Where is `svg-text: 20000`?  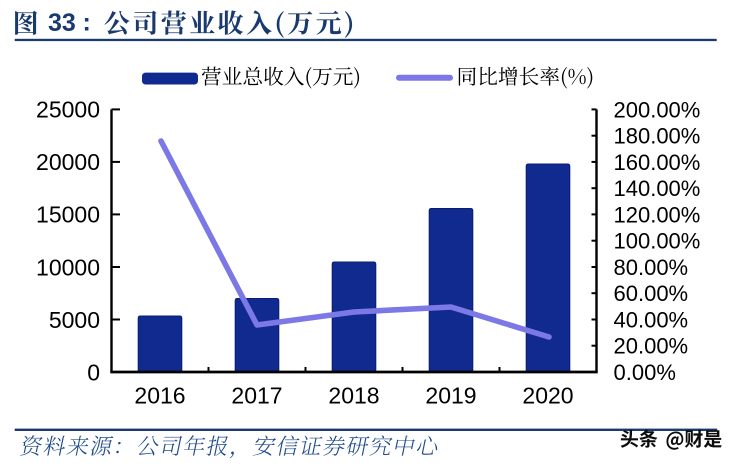
svg-text: 20000 is located at coordinates (68, 162).